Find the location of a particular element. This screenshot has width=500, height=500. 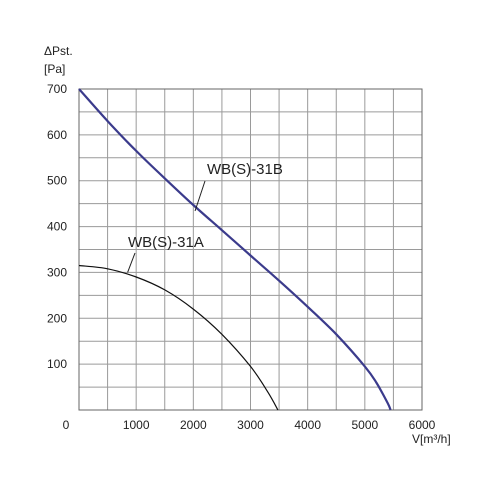

series-label-wb-s-31b-leader is located at coordinates (200, 196).